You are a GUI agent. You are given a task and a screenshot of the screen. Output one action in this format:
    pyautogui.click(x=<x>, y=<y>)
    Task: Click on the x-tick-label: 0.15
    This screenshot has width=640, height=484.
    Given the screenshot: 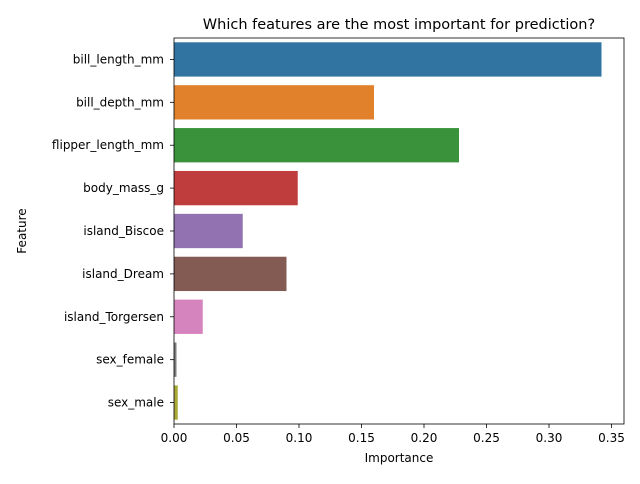 What is the action you would take?
    pyautogui.click(x=361, y=438)
    